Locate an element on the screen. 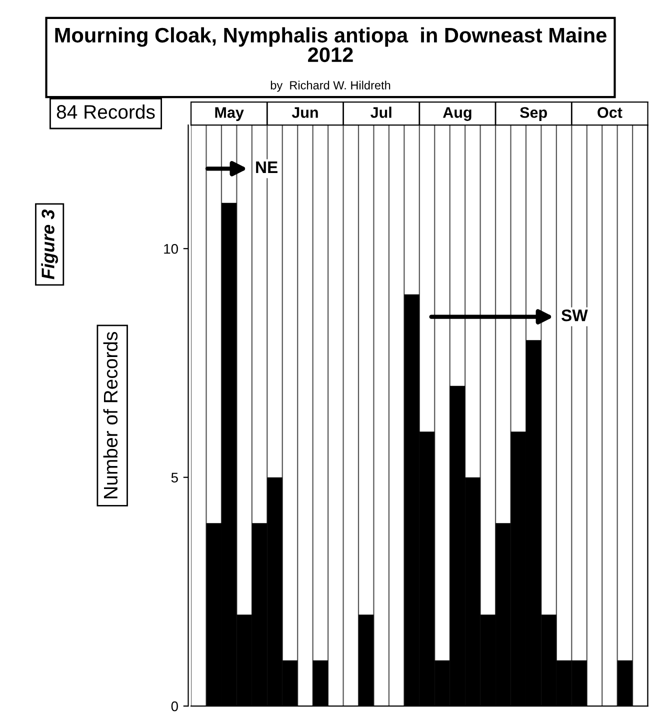 This screenshot has height=719, width=661. caption: Figure 3 is located at coordinates (49, 245).